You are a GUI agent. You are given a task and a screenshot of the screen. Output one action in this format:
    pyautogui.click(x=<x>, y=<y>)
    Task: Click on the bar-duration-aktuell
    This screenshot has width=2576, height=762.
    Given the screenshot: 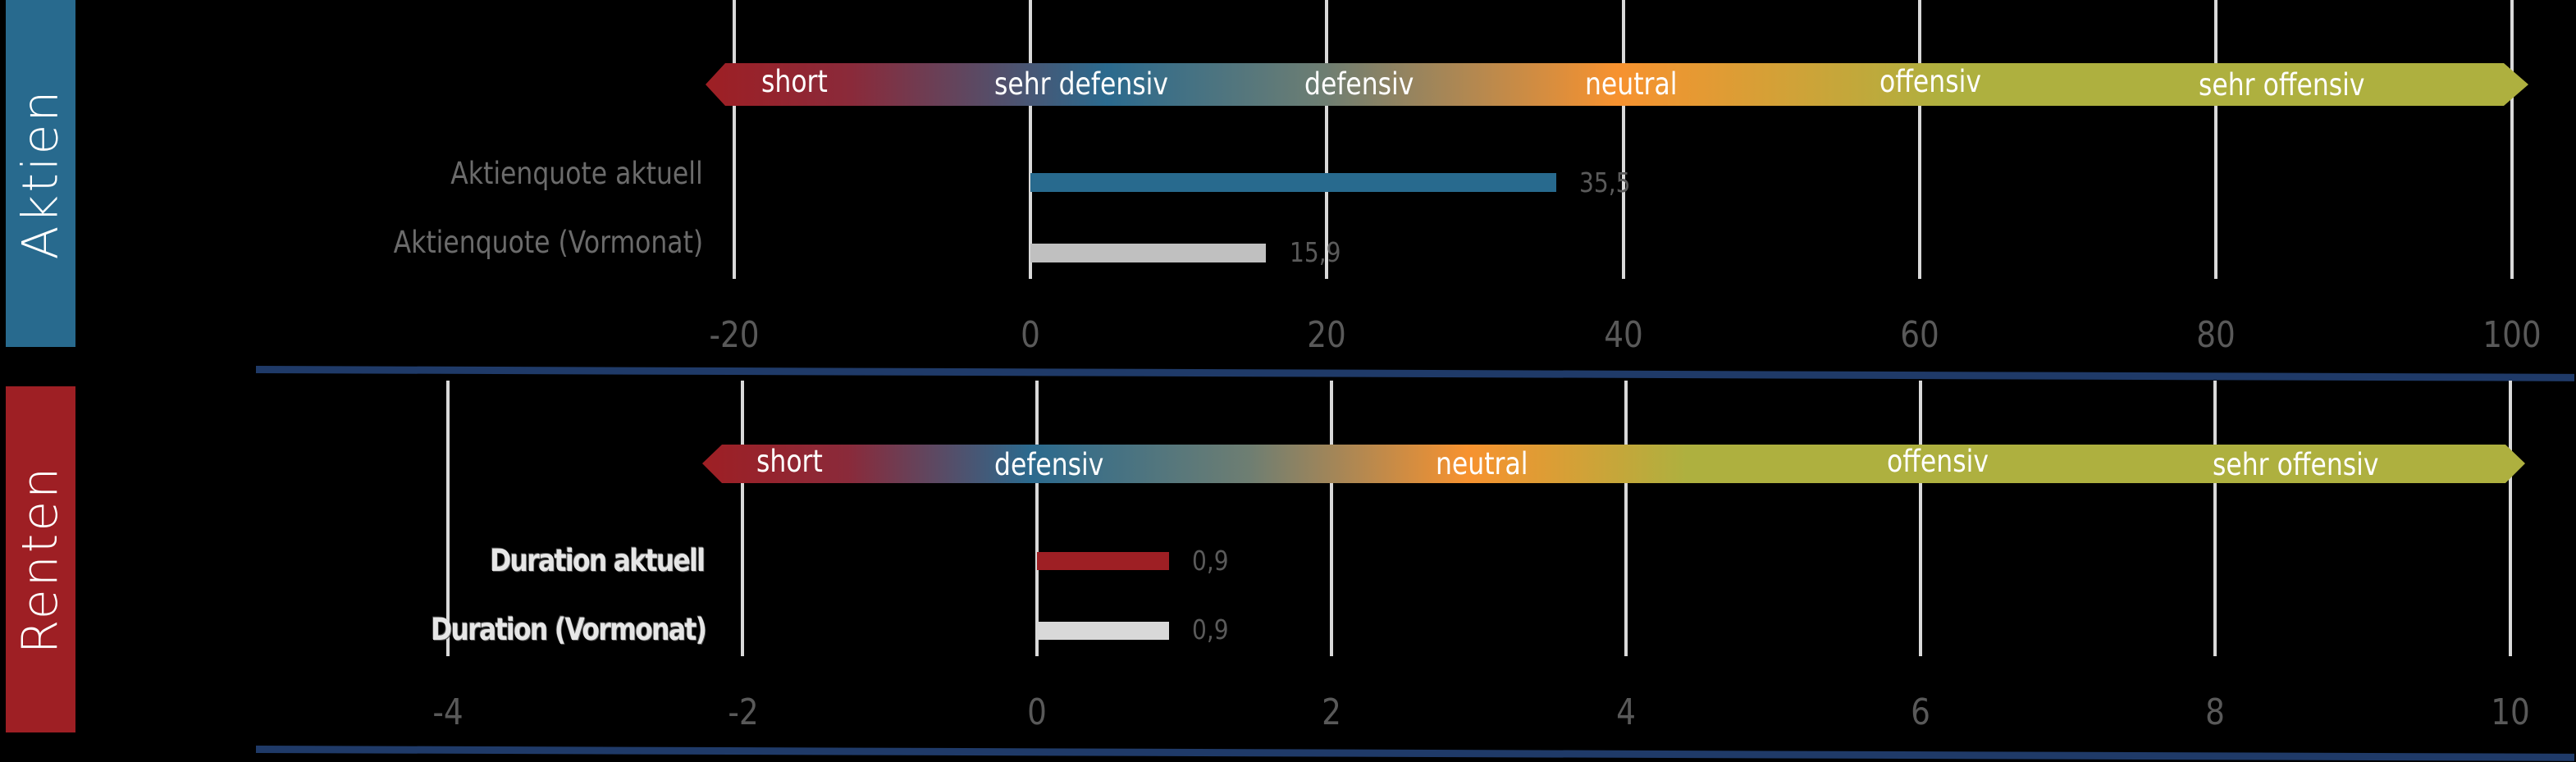 What is the action you would take?
    pyautogui.click(x=1103, y=561)
    